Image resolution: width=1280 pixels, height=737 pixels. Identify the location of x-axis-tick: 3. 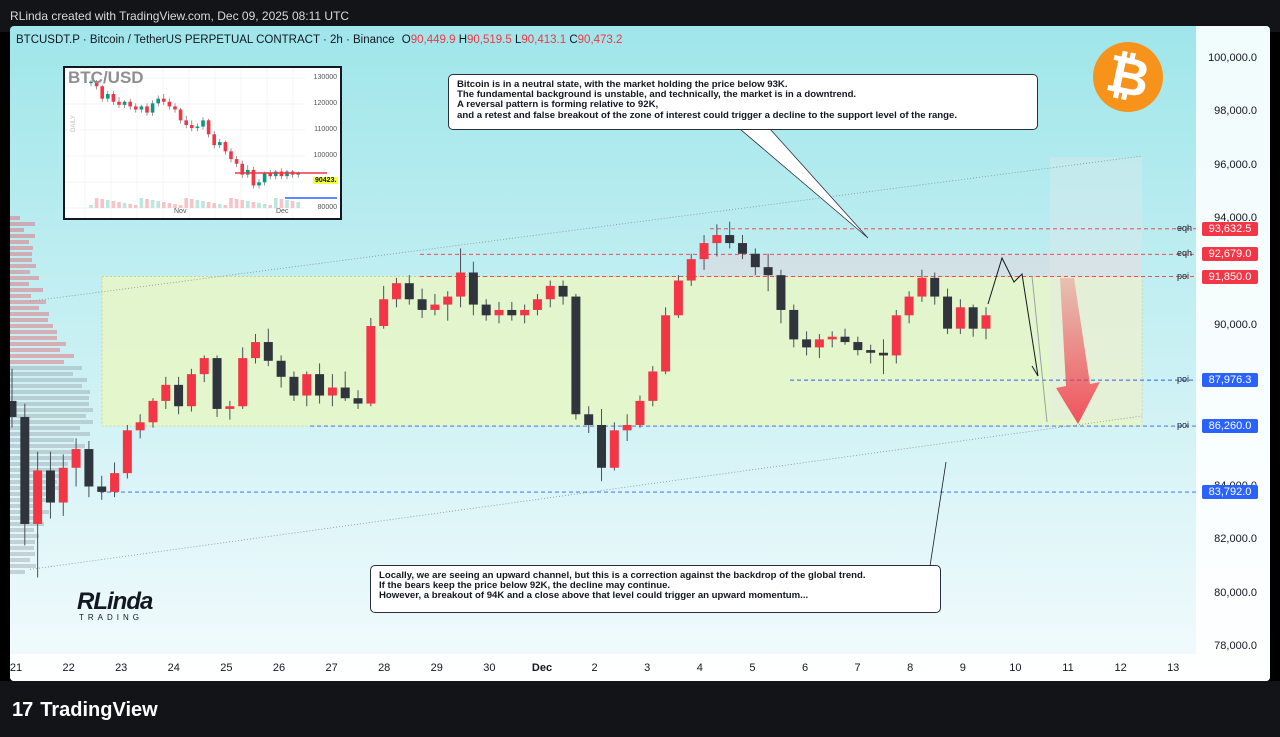
(647, 668).